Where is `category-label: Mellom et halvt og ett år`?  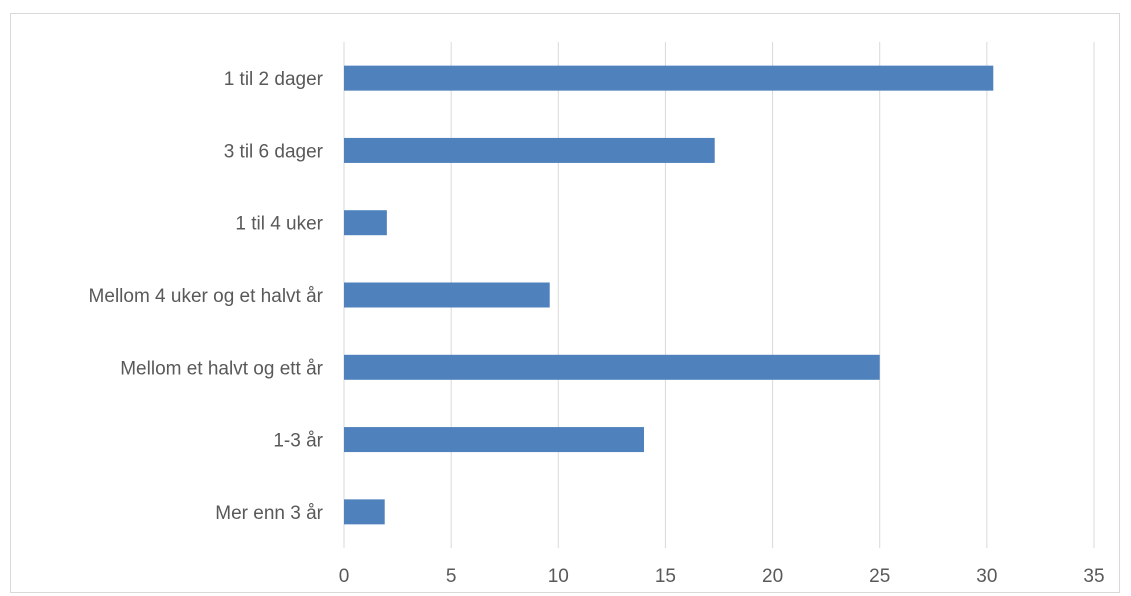
category-label: Mellom et halvt og ett år is located at coordinates (221, 368).